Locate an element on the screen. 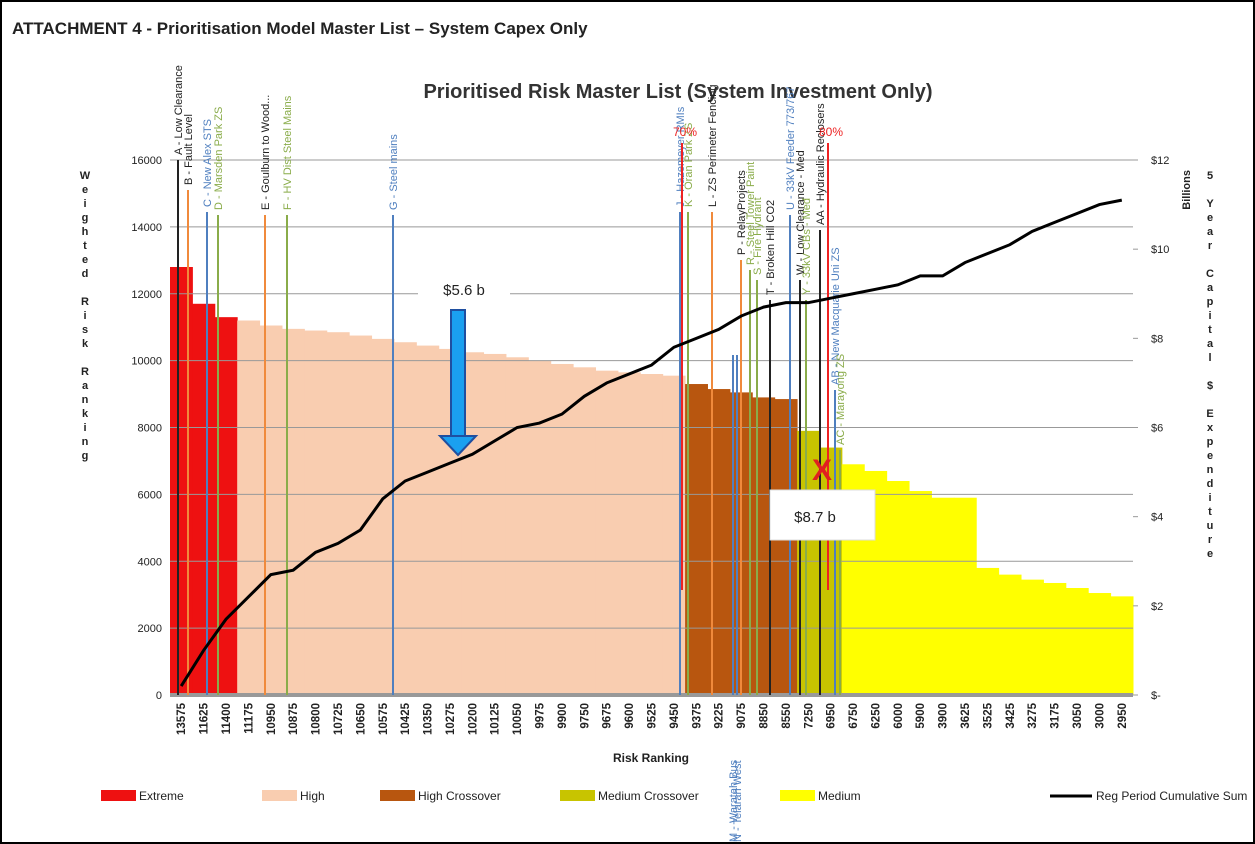 Image resolution: width=1255 pixels, height=844 pixels. x-axis-label: Risk Ranking is located at coordinates (651, 758).